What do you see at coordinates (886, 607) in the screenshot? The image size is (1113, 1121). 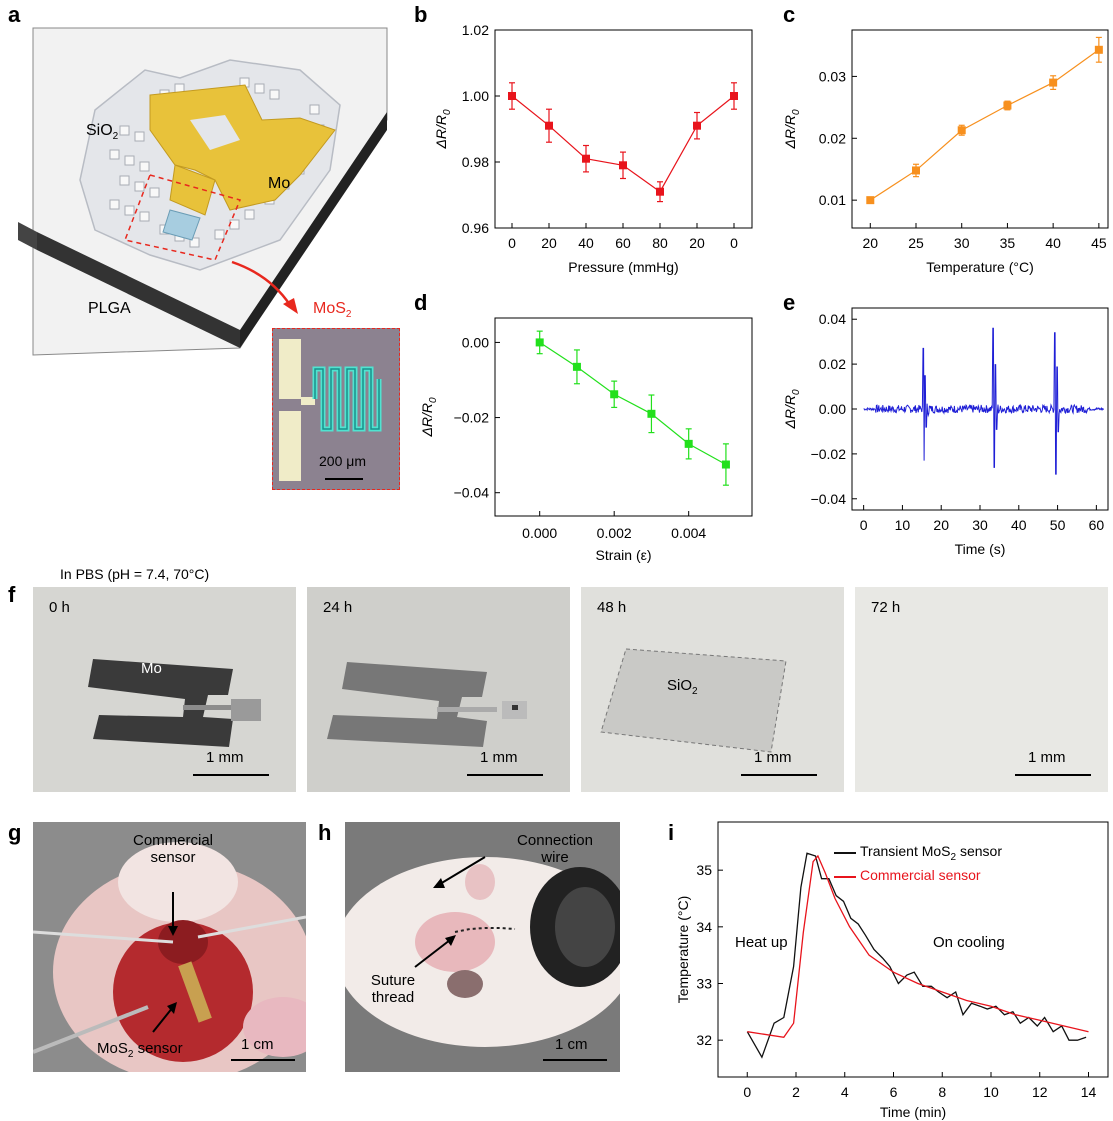 I see `frame-72h-time: 72 h` at bounding box center [886, 607].